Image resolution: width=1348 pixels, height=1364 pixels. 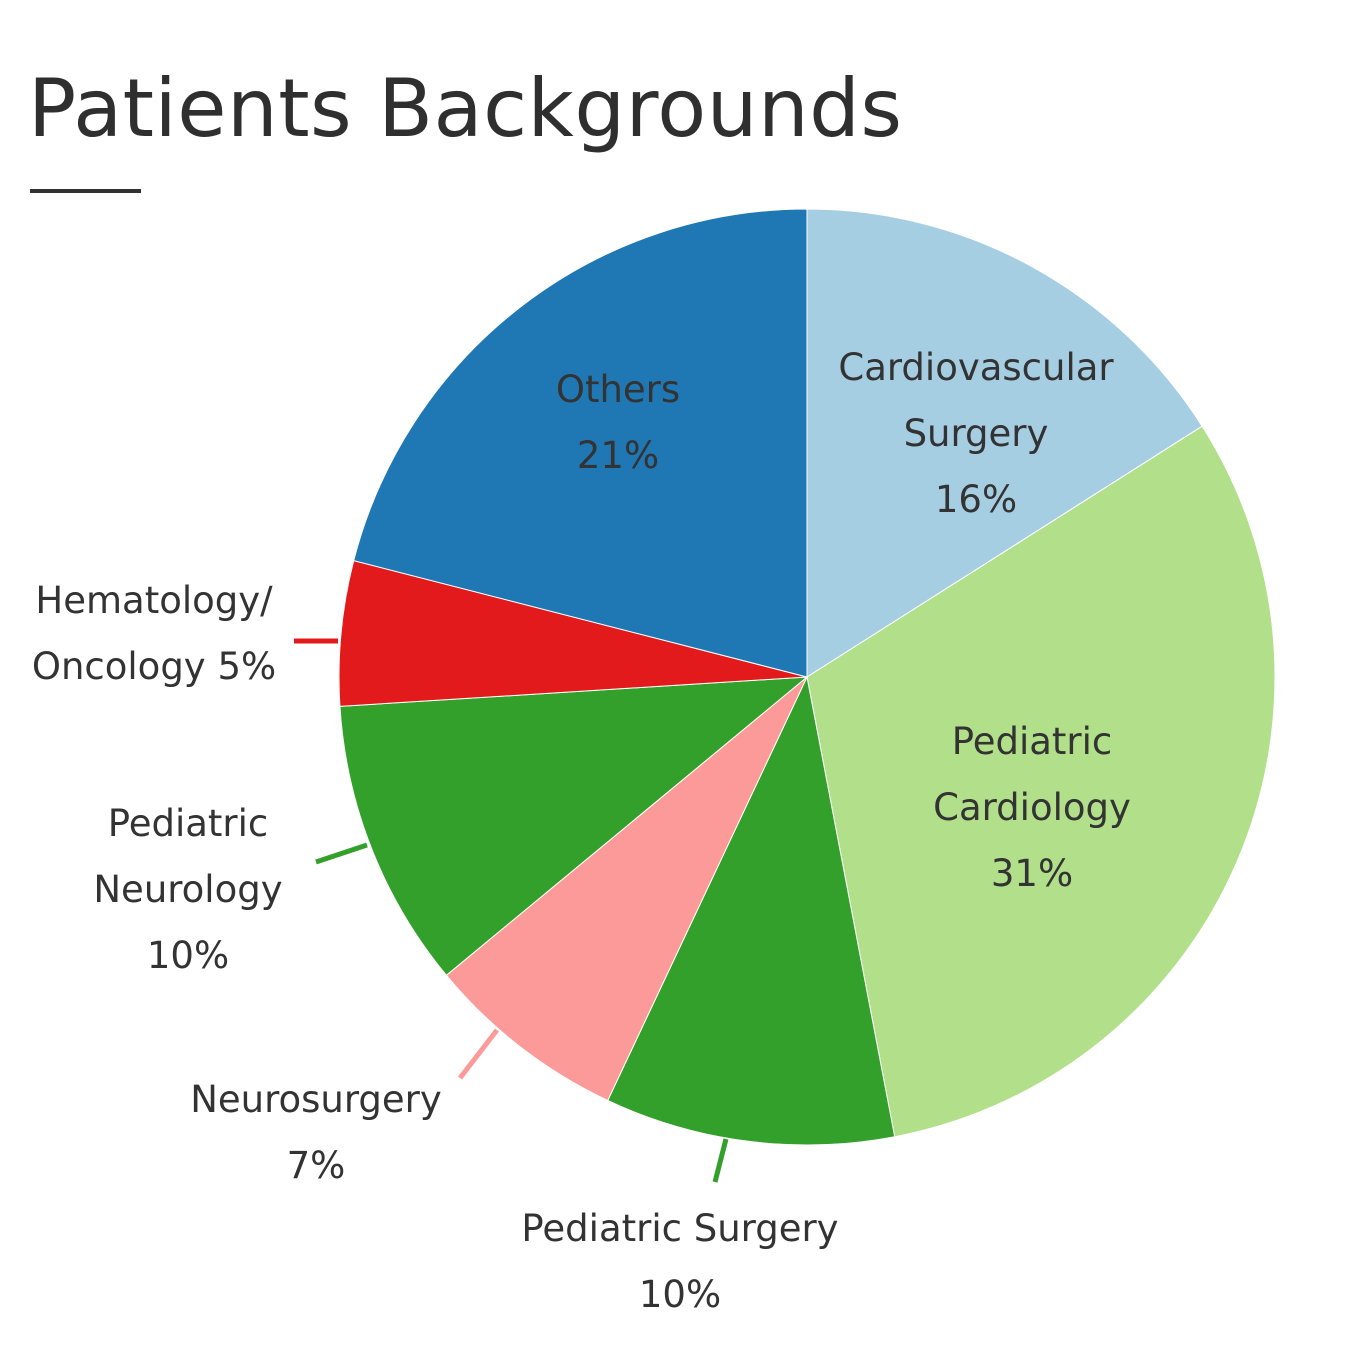 What do you see at coordinates (618, 455) in the screenshot?
I see `slice-label-line: 21%` at bounding box center [618, 455].